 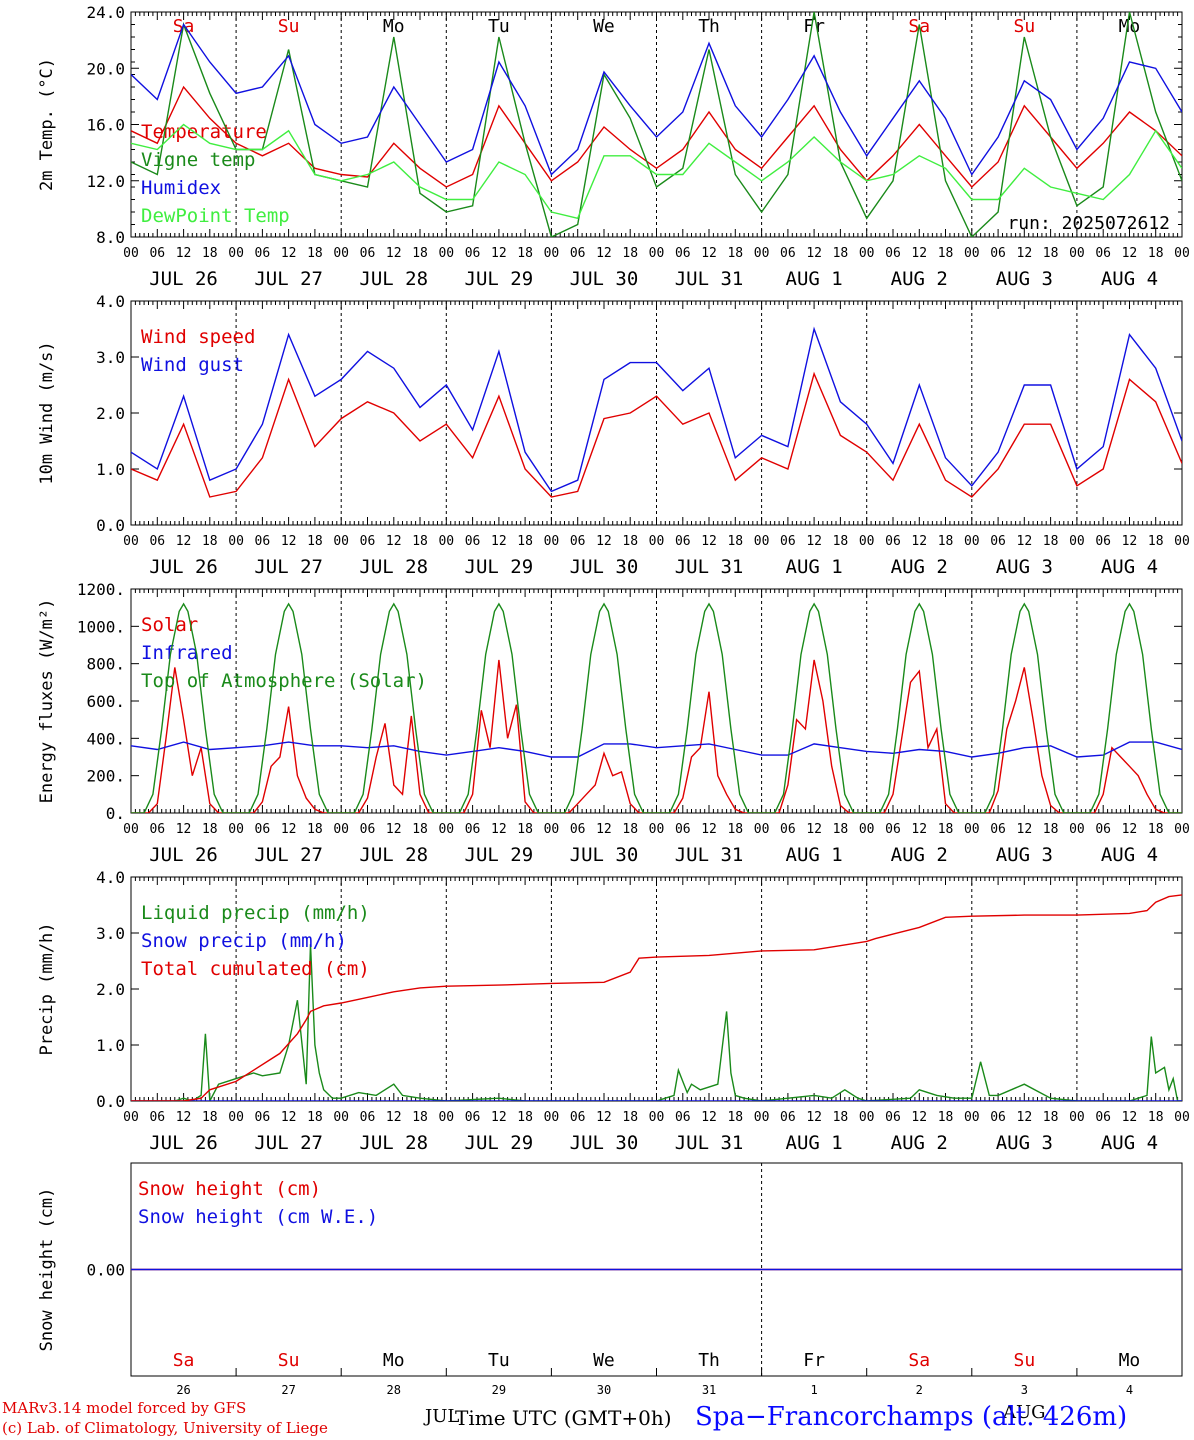 I want to click on legend-entry: Solar, so click(x=169, y=625).